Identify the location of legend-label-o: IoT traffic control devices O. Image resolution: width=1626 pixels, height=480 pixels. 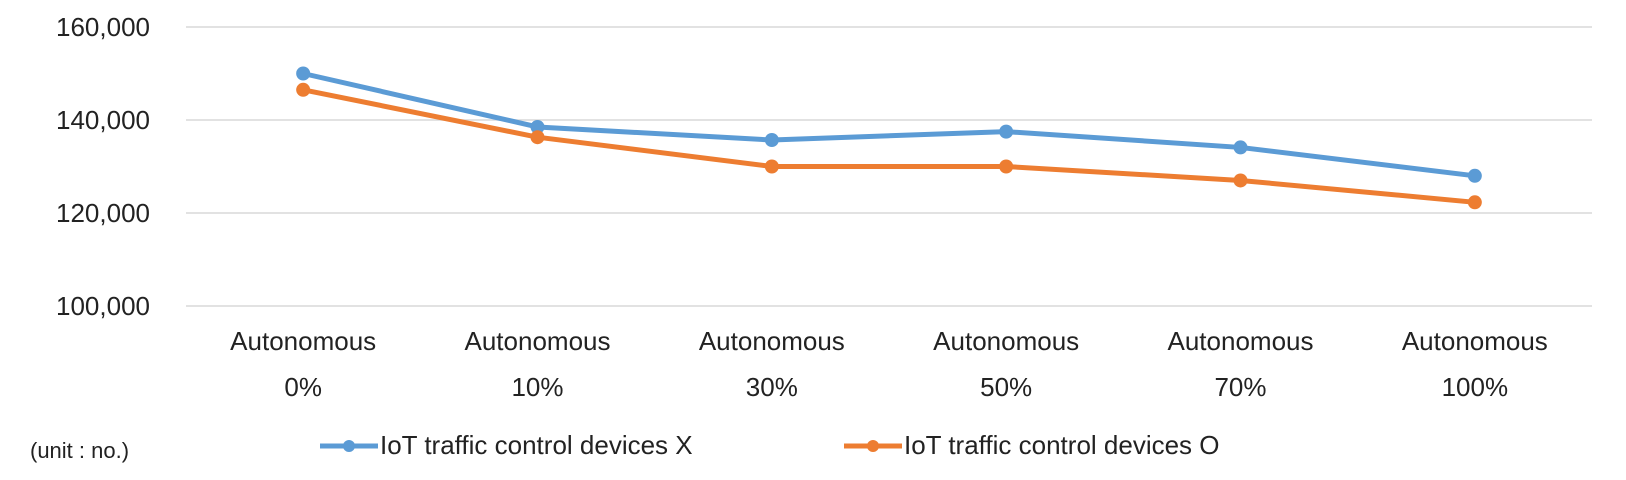
(1062, 445).